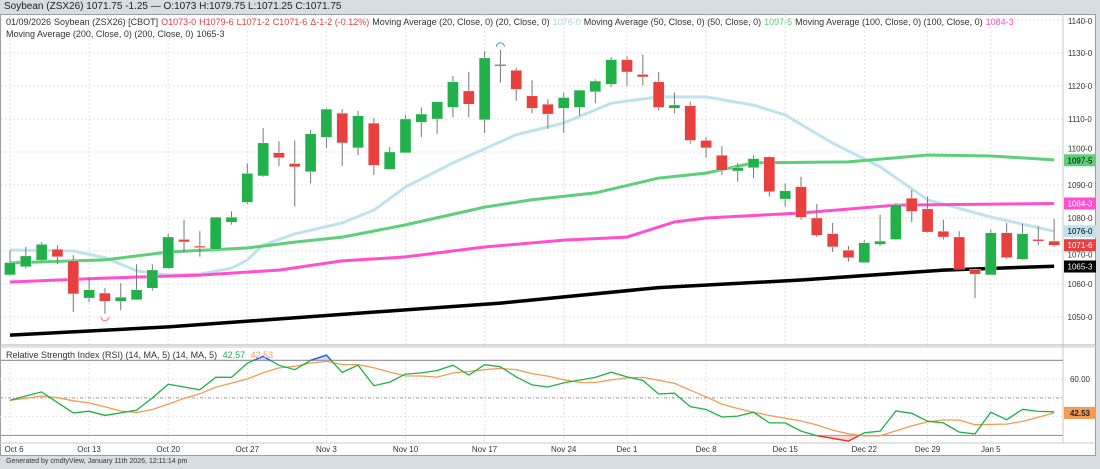 Image resolution: width=1100 pixels, height=469 pixels. Describe the element at coordinates (1080, 267) in the screenshot. I see `ma200-badge: 1065-3` at that location.